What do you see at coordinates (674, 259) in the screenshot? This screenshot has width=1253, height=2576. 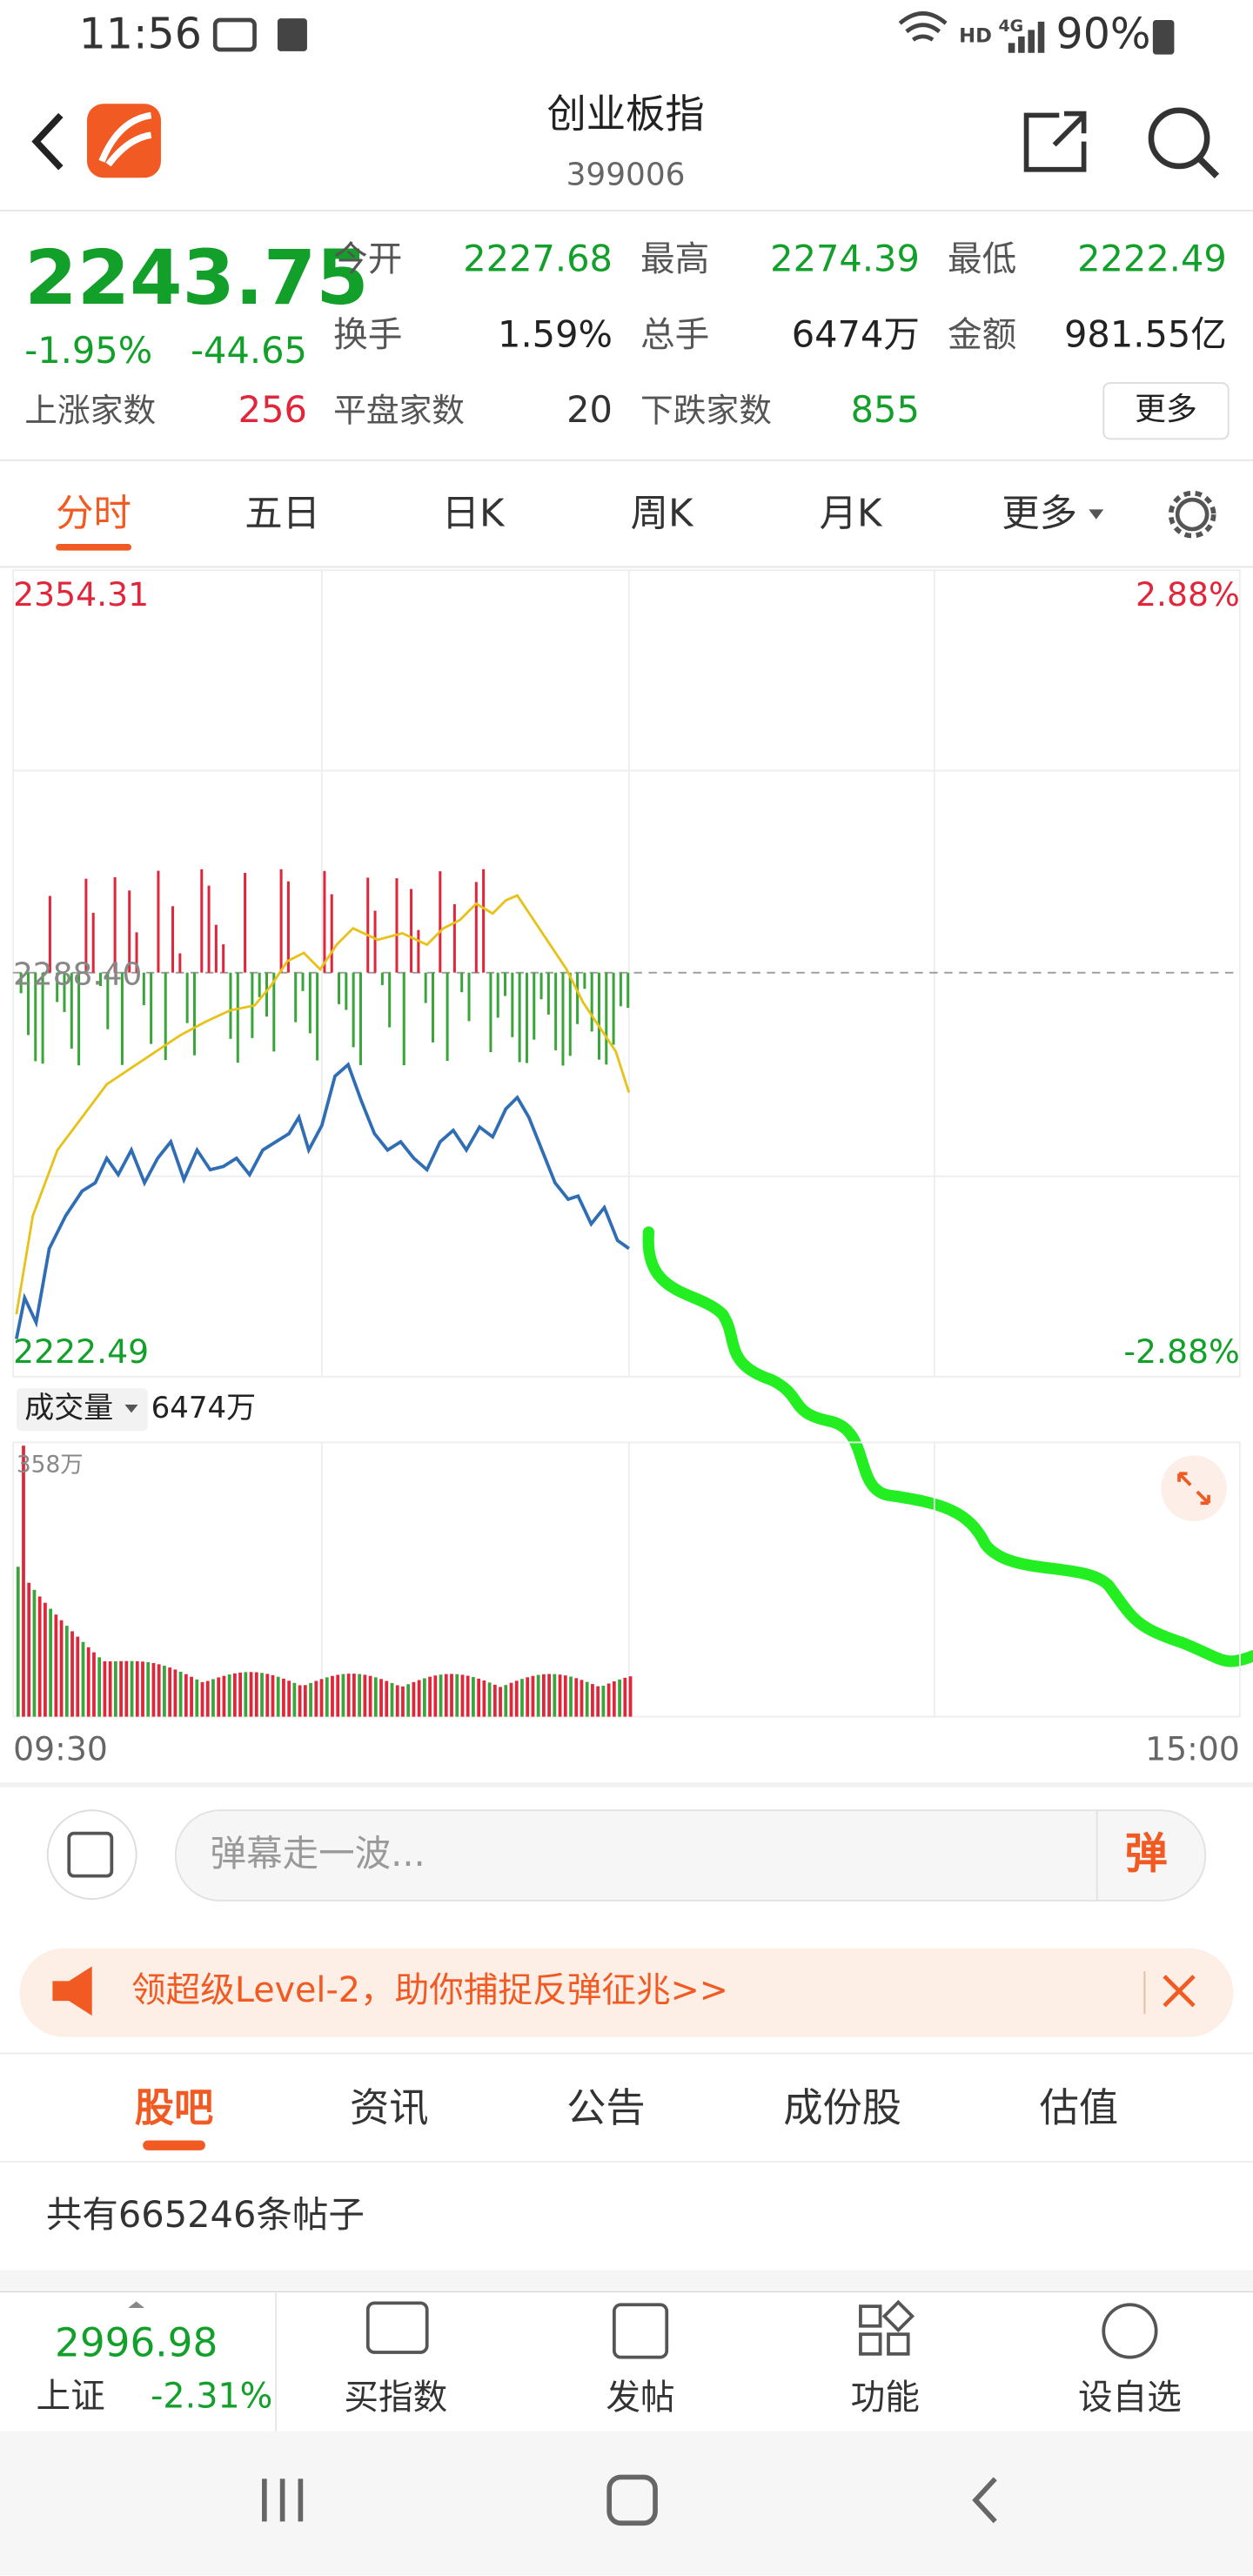 I see `field-label: 最高` at bounding box center [674, 259].